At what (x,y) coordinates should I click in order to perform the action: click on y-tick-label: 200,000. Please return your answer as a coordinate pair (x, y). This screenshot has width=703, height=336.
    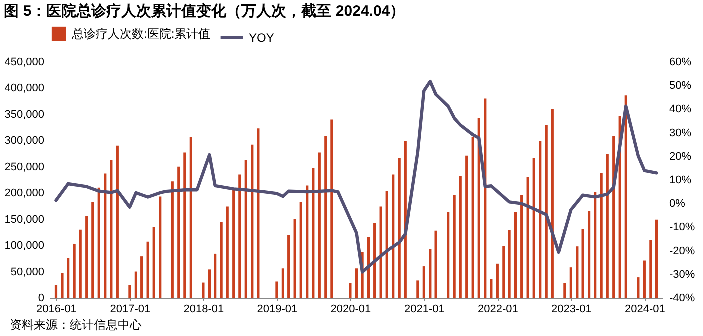
    Looking at the image, I should click on (24, 194).